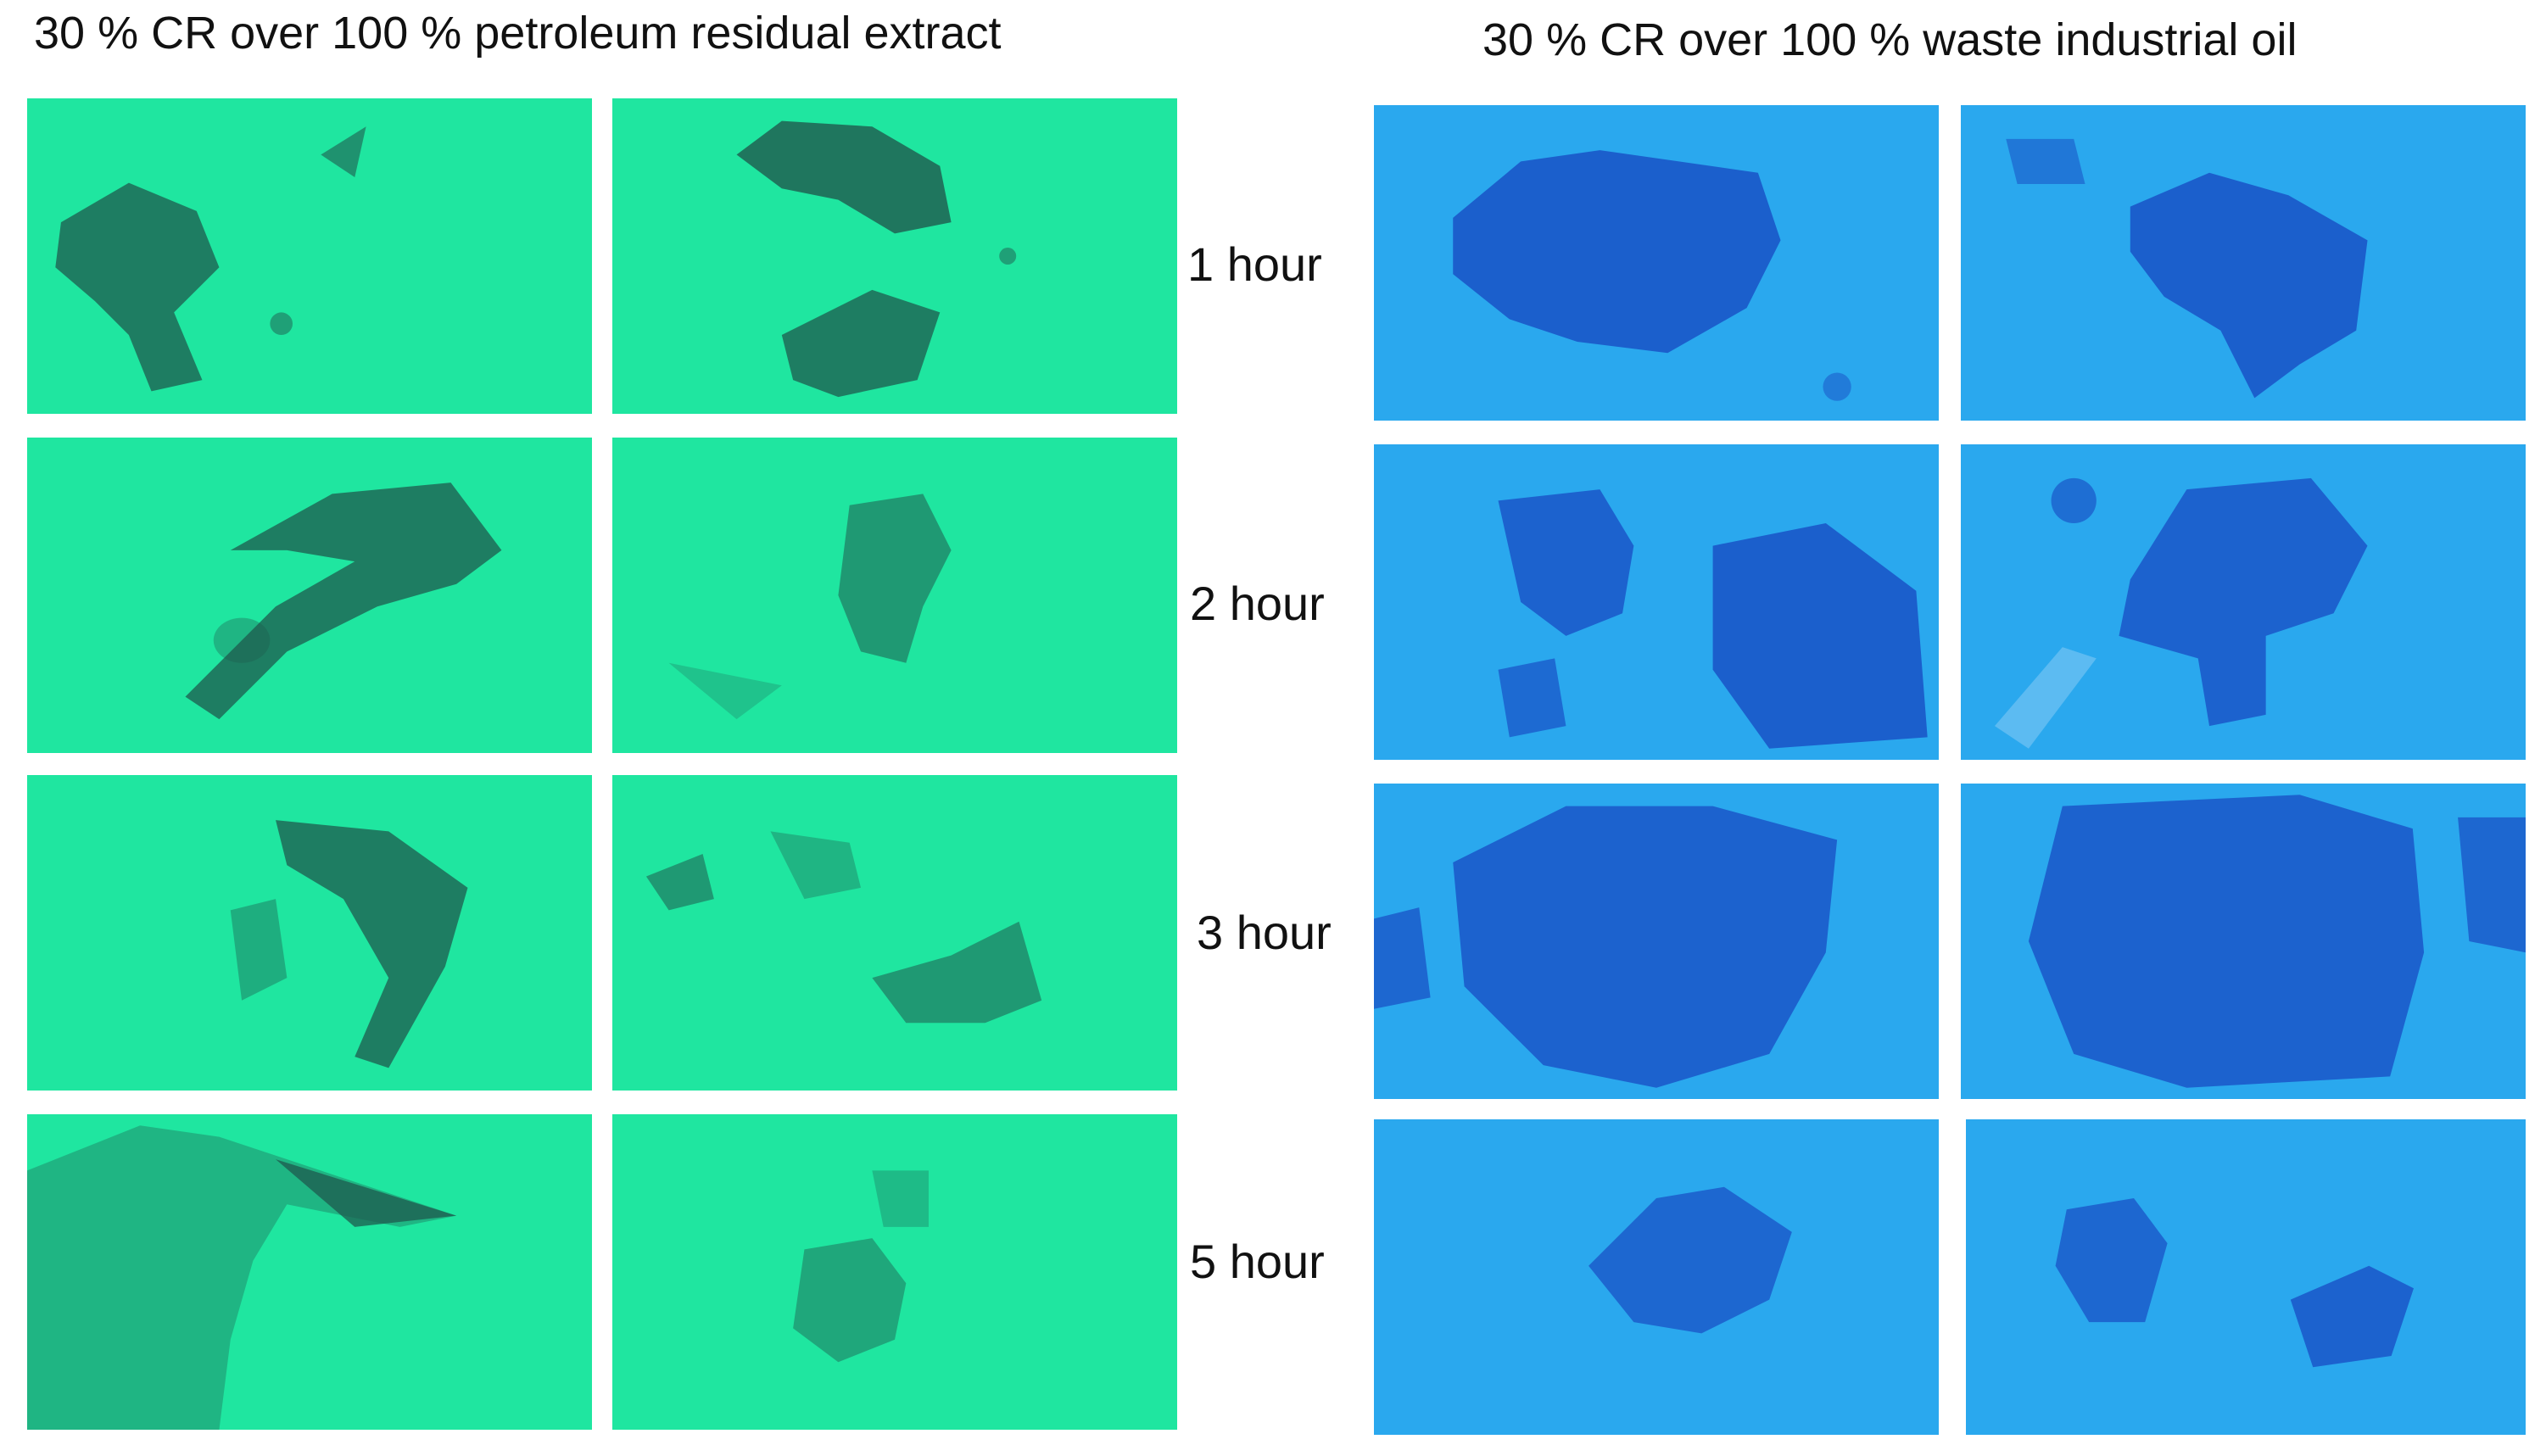 Image resolution: width=2546 pixels, height=1456 pixels. Describe the element at coordinates (1257, 1261) in the screenshot. I see `time-label-5: 5 hour` at that location.